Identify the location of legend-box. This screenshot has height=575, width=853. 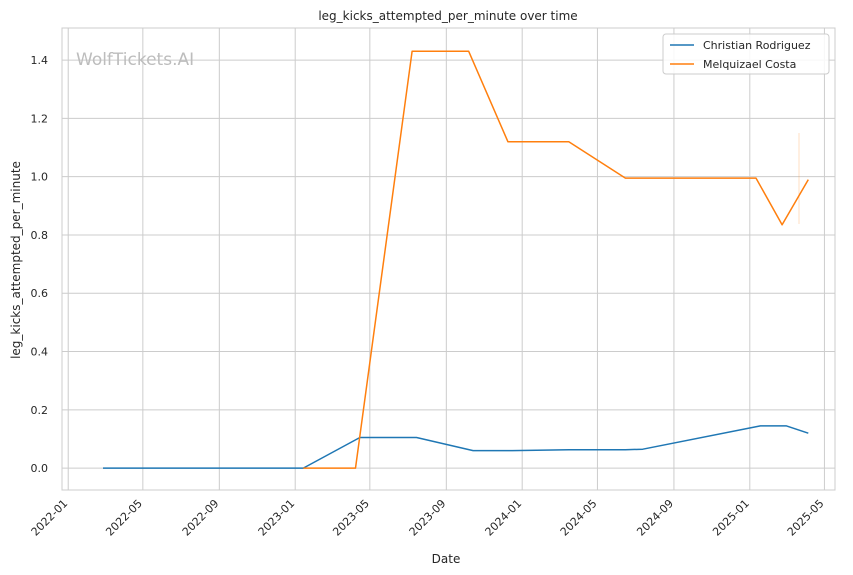
(746, 54).